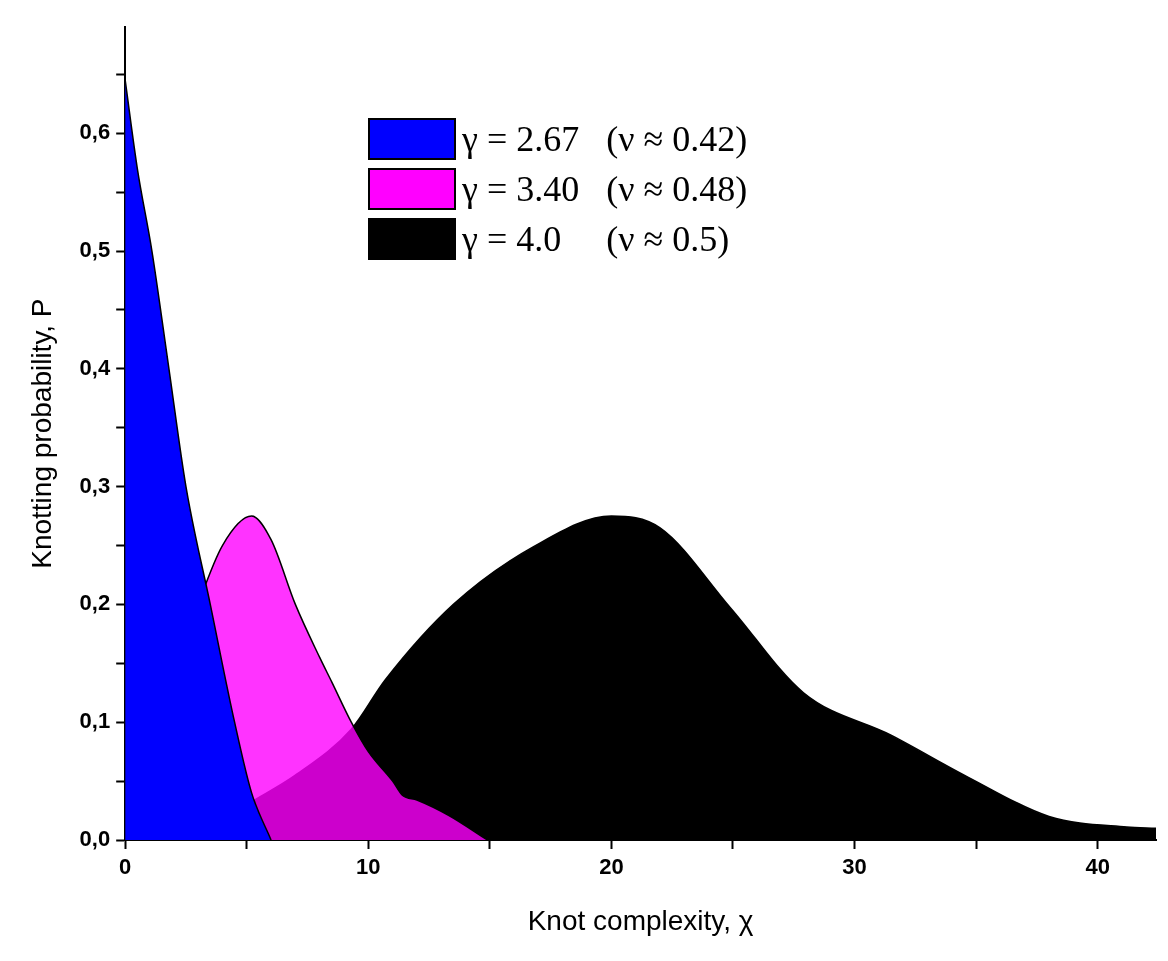 This screenshot has width=1168, height=961. I want to click on y-tick-label: 0,1, so click(95, 721).